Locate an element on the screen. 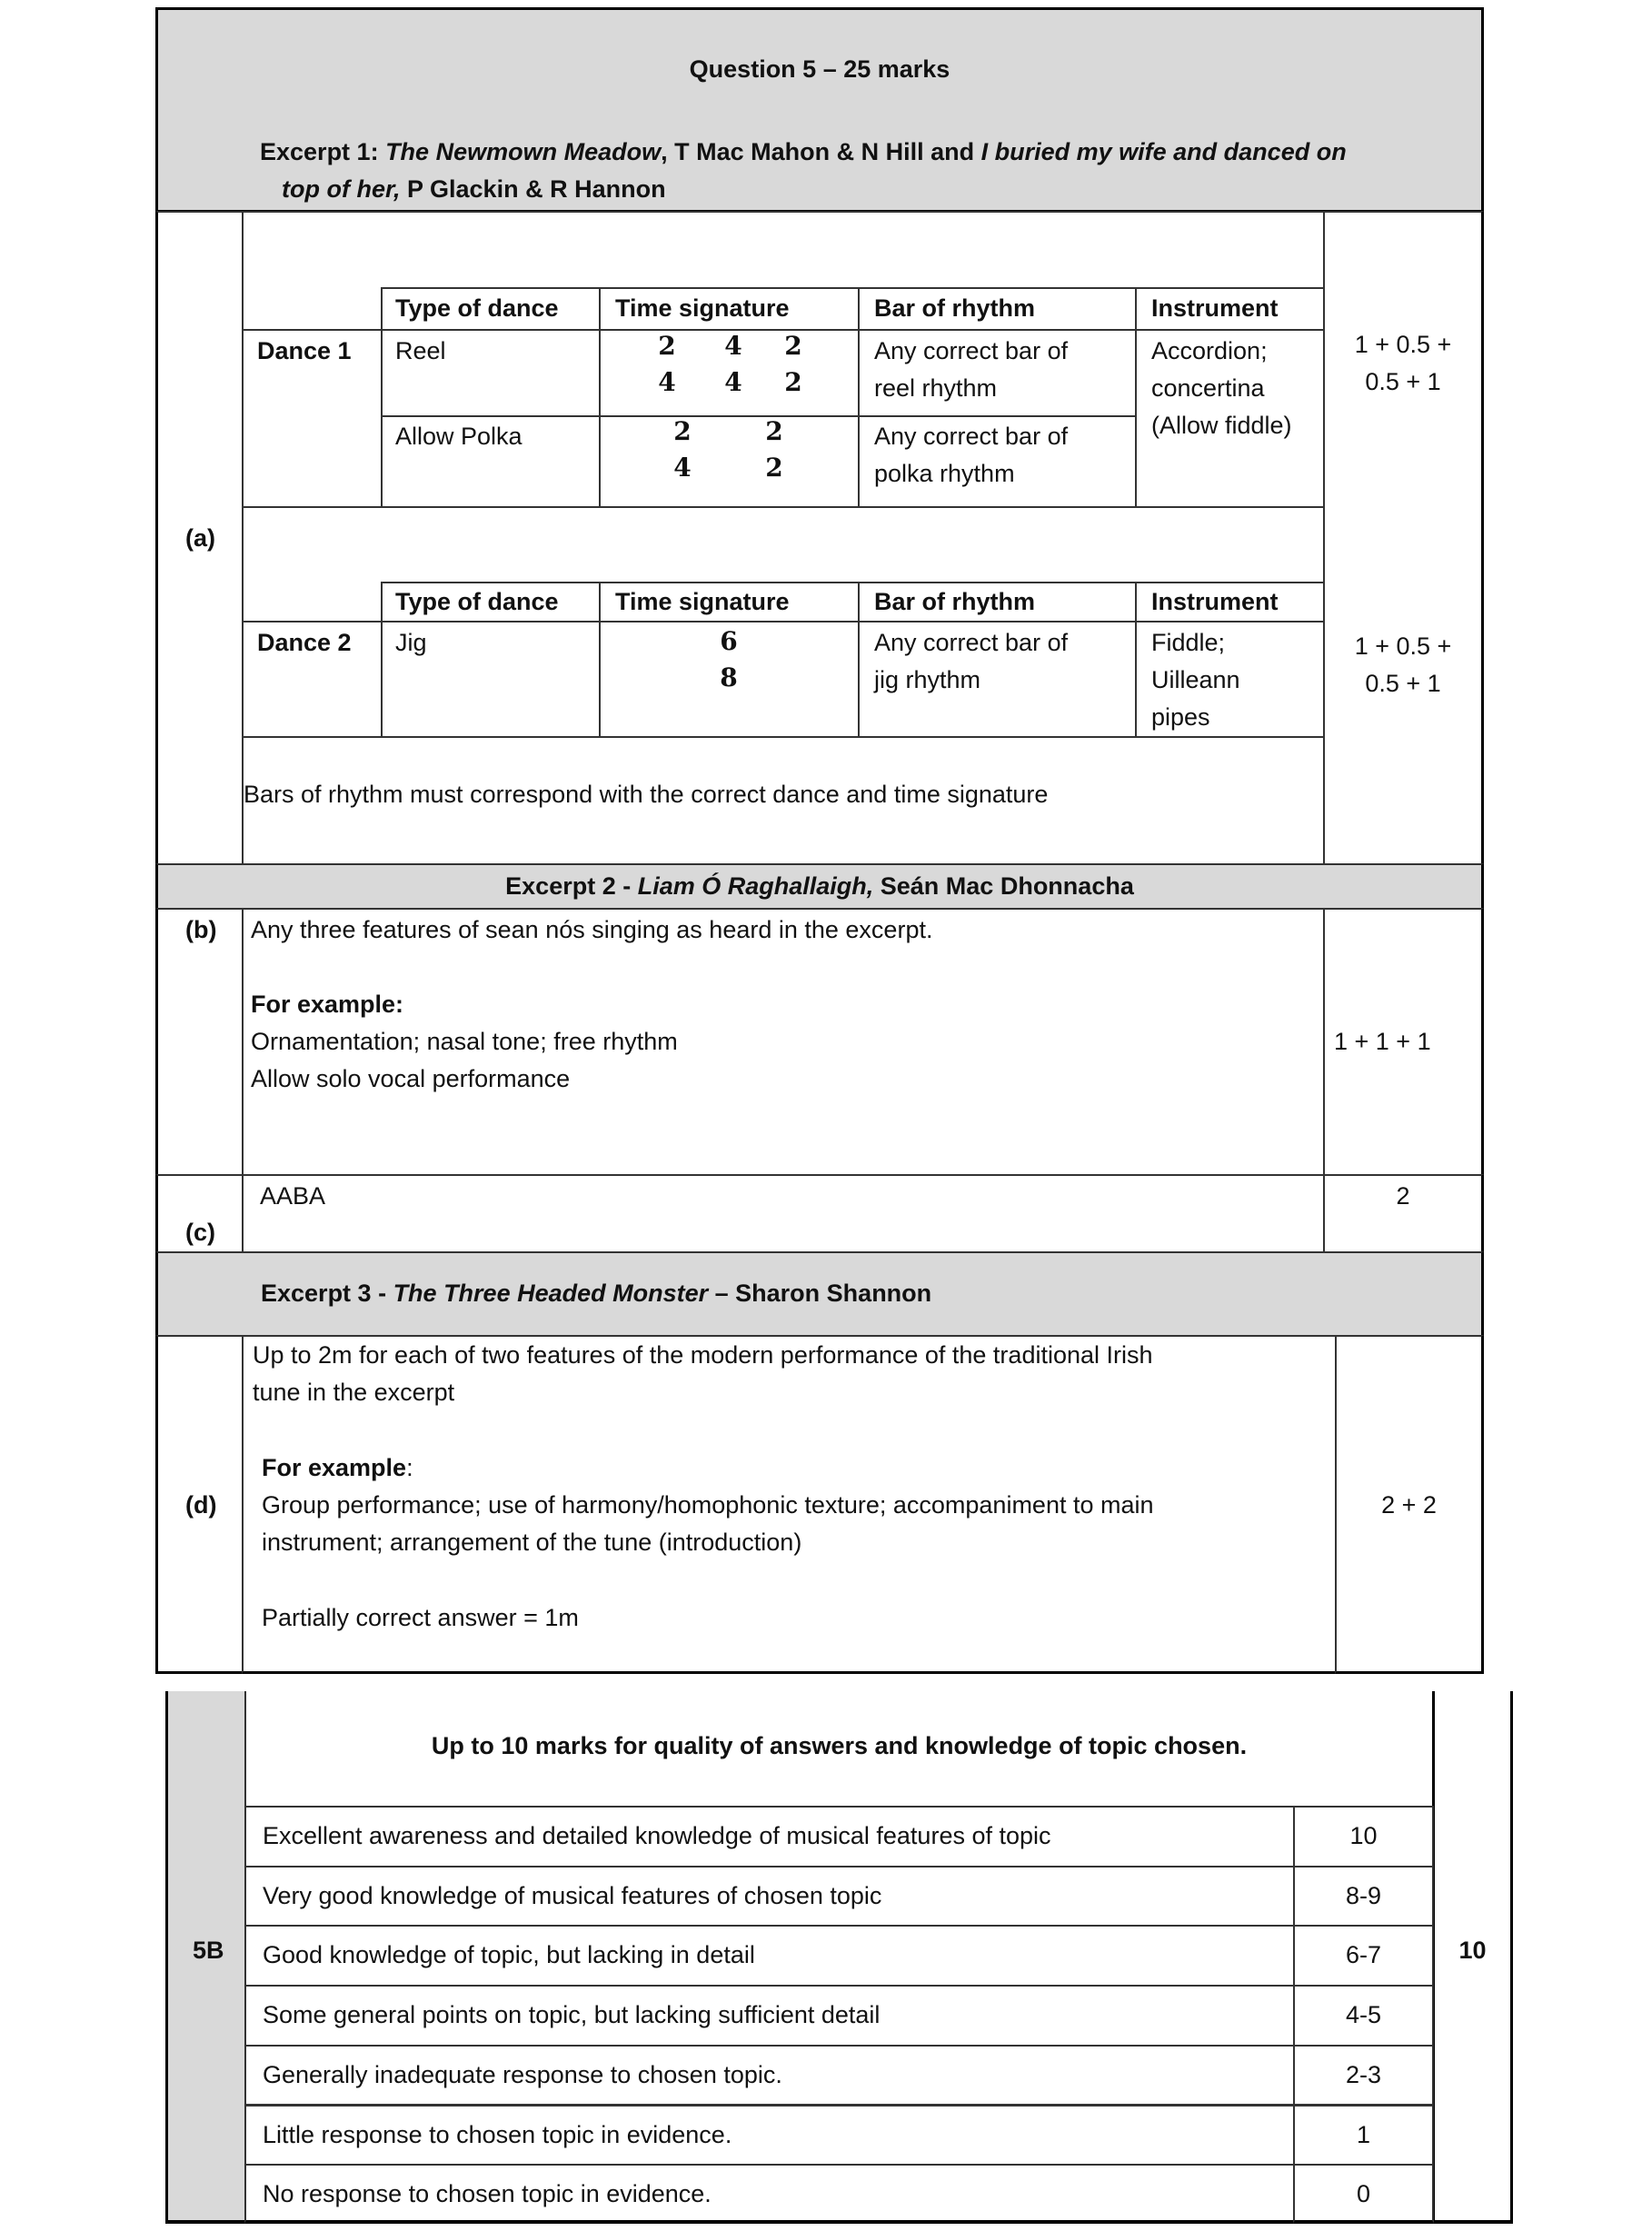  ts-denominator: 4 is located at coordinates (682, 468).